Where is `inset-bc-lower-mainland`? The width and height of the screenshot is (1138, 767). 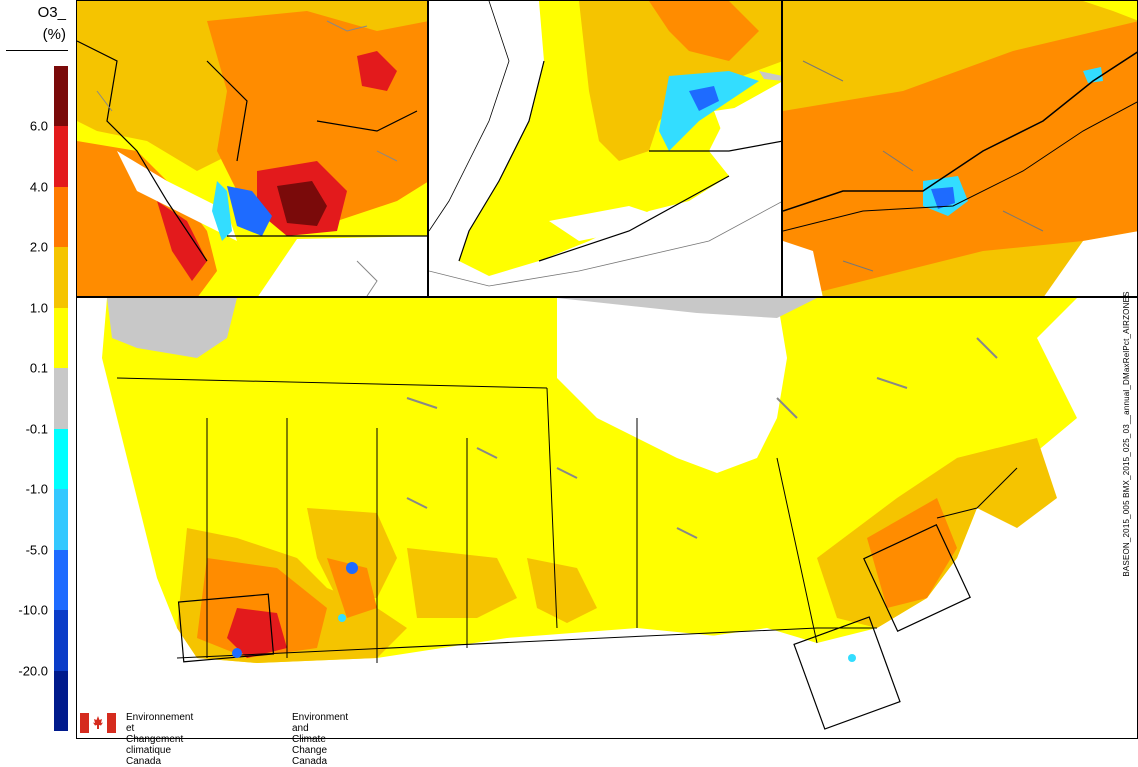 inset-bc-lower-mainland is located at coordinates (252, 148).